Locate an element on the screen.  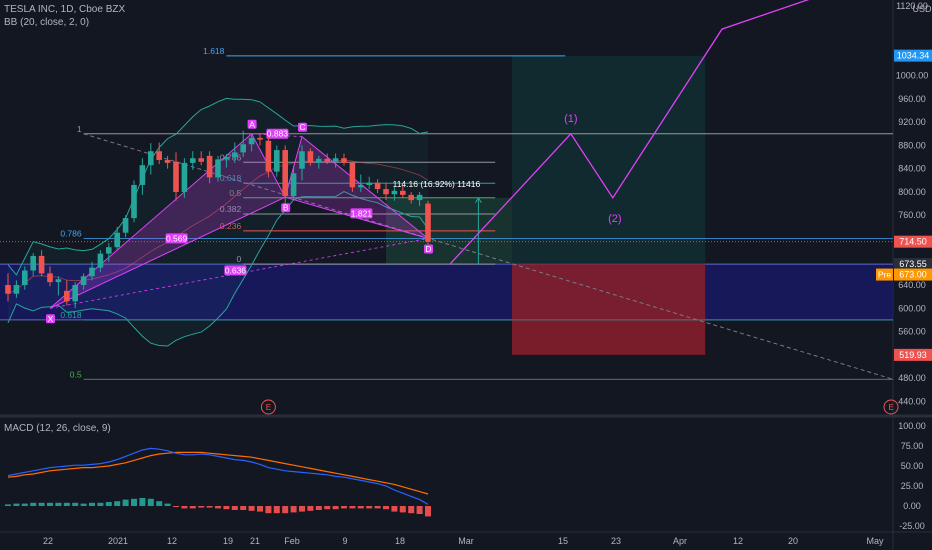
pattern-point-label: D is located at coordinates (428, 249).